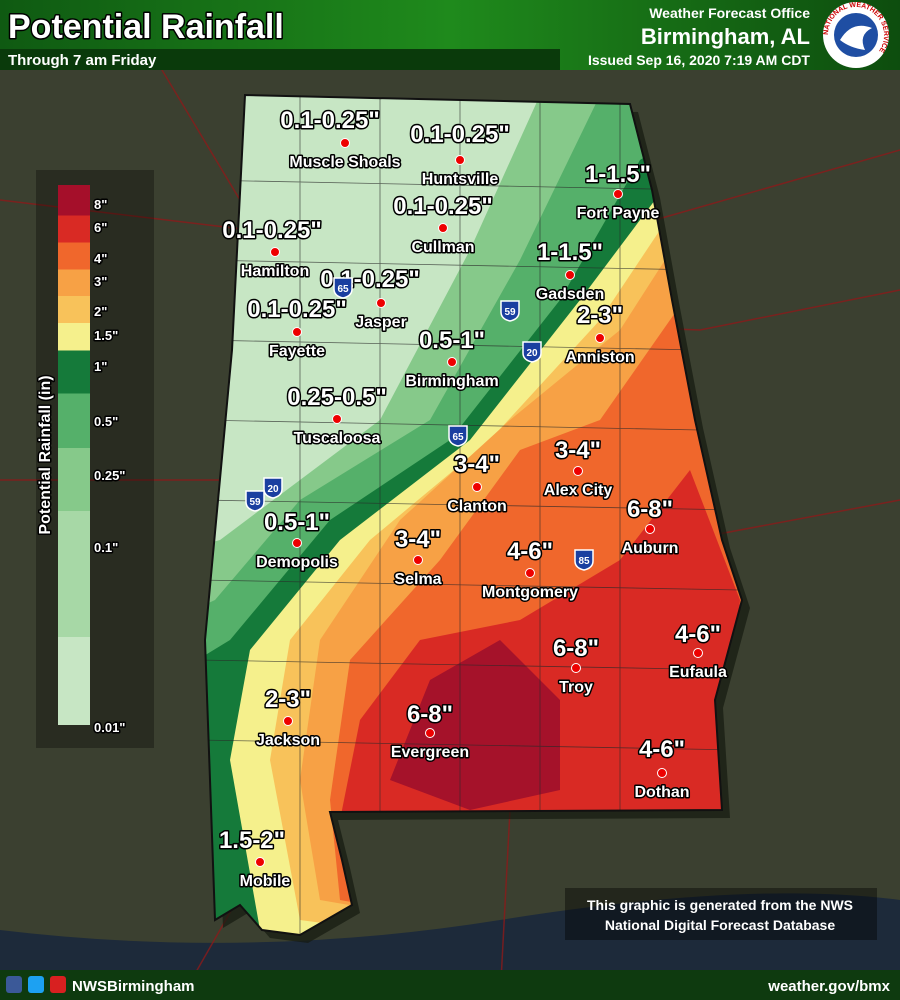 Image resolution: width=900 pixels, height=1000 pixels. Describe the element at coordinates (477, 464) in the screenshot. I see `rainfall-range: 3-4"` at that location.